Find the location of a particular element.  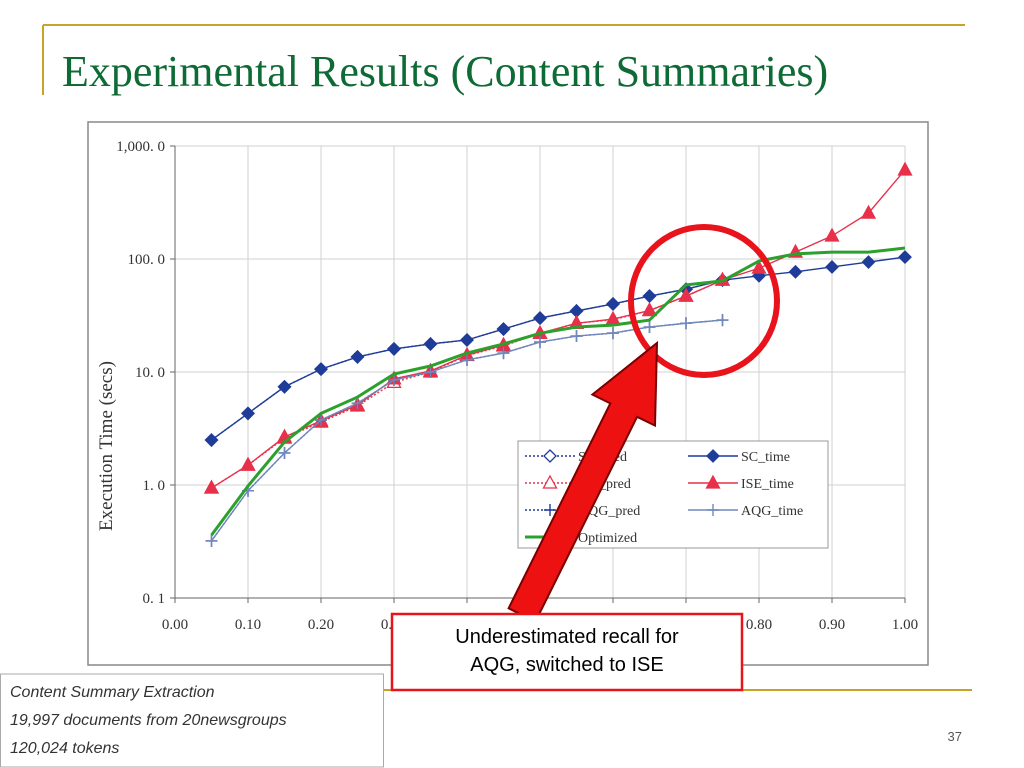

y-tick-label: 1,000. 0 is located at coordinates (140, 147).